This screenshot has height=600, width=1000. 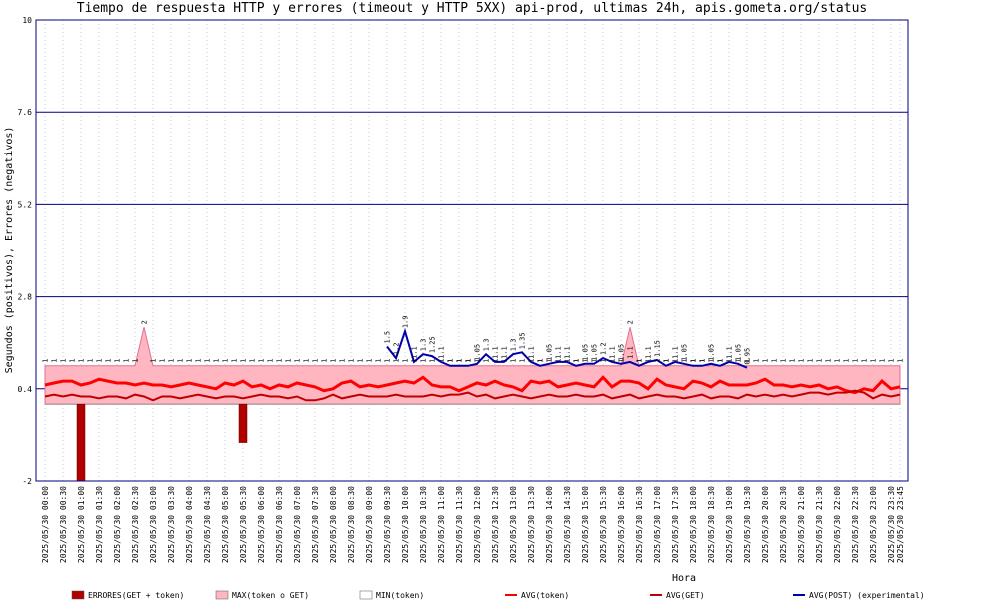 What do you see at coordinates (639, 524) in the screenshot?
I see `x-tick-label: 2025/05/30 16:30` at bounding box center [639, 524].